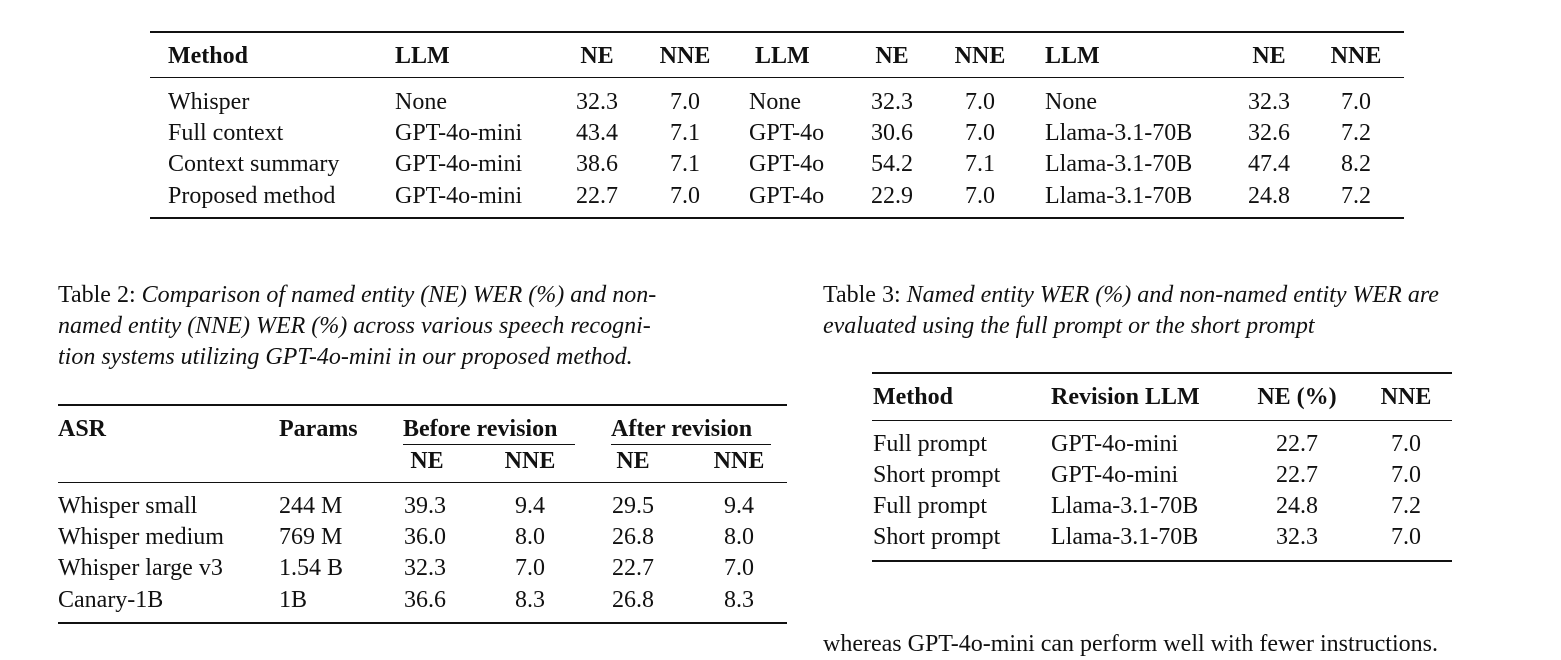 The image size is (1561, 660). Describe the element at coordinates (1356, 133) in the screenshot. I see `table1-cell: 7.2` at that location.